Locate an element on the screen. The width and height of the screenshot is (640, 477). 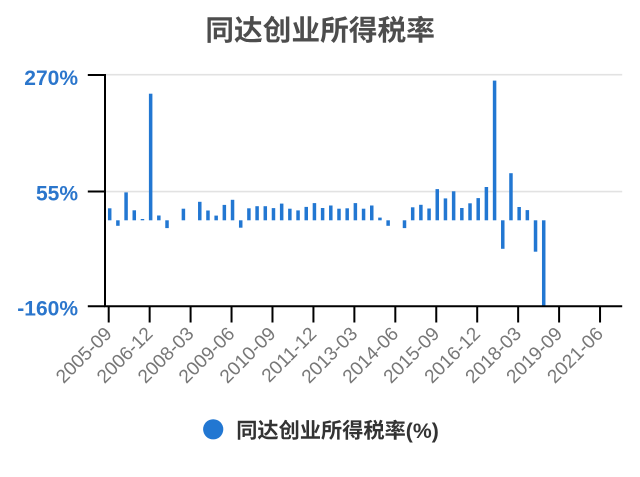
svg-text: 270% is located at coordinates (51, 78).